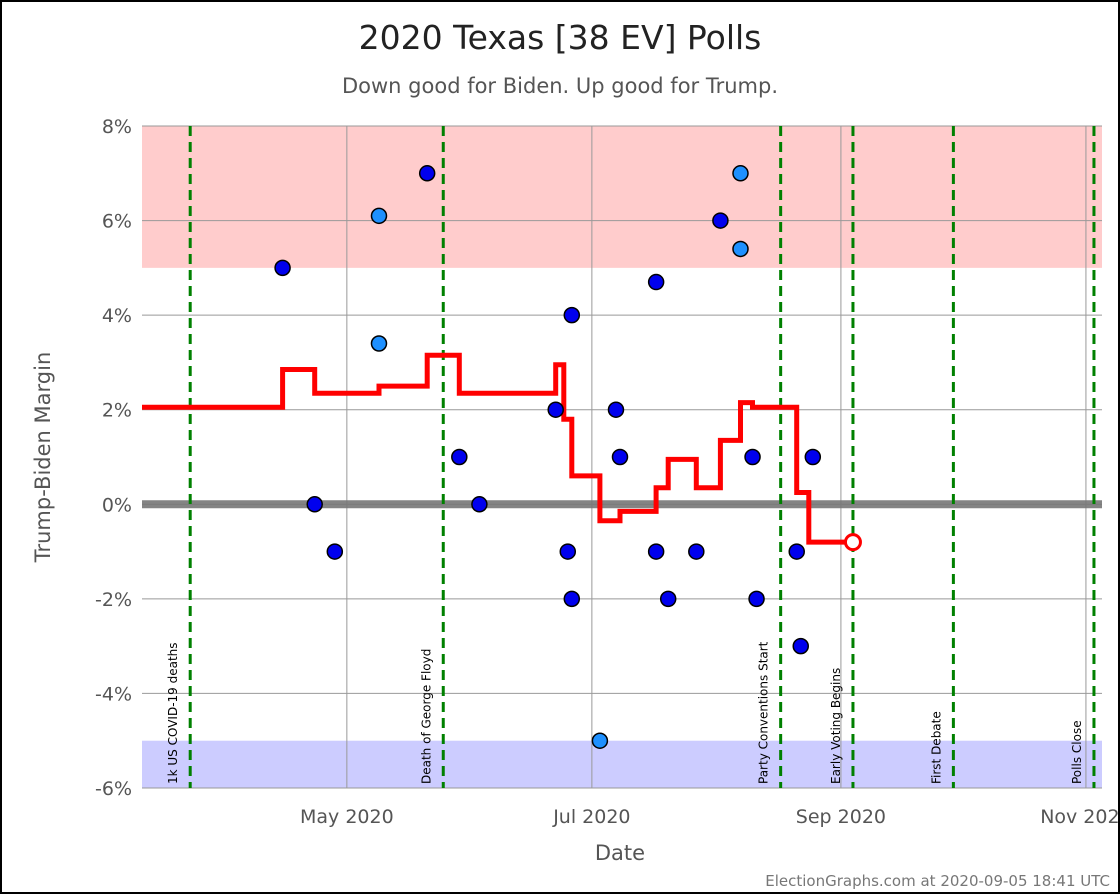 The width and height of the screenshot is (1120, 894). What do you see at coordinates (117, 411) in the screenshot?
I see `y-tick-label: 2%` at bounding box center [117, 411].